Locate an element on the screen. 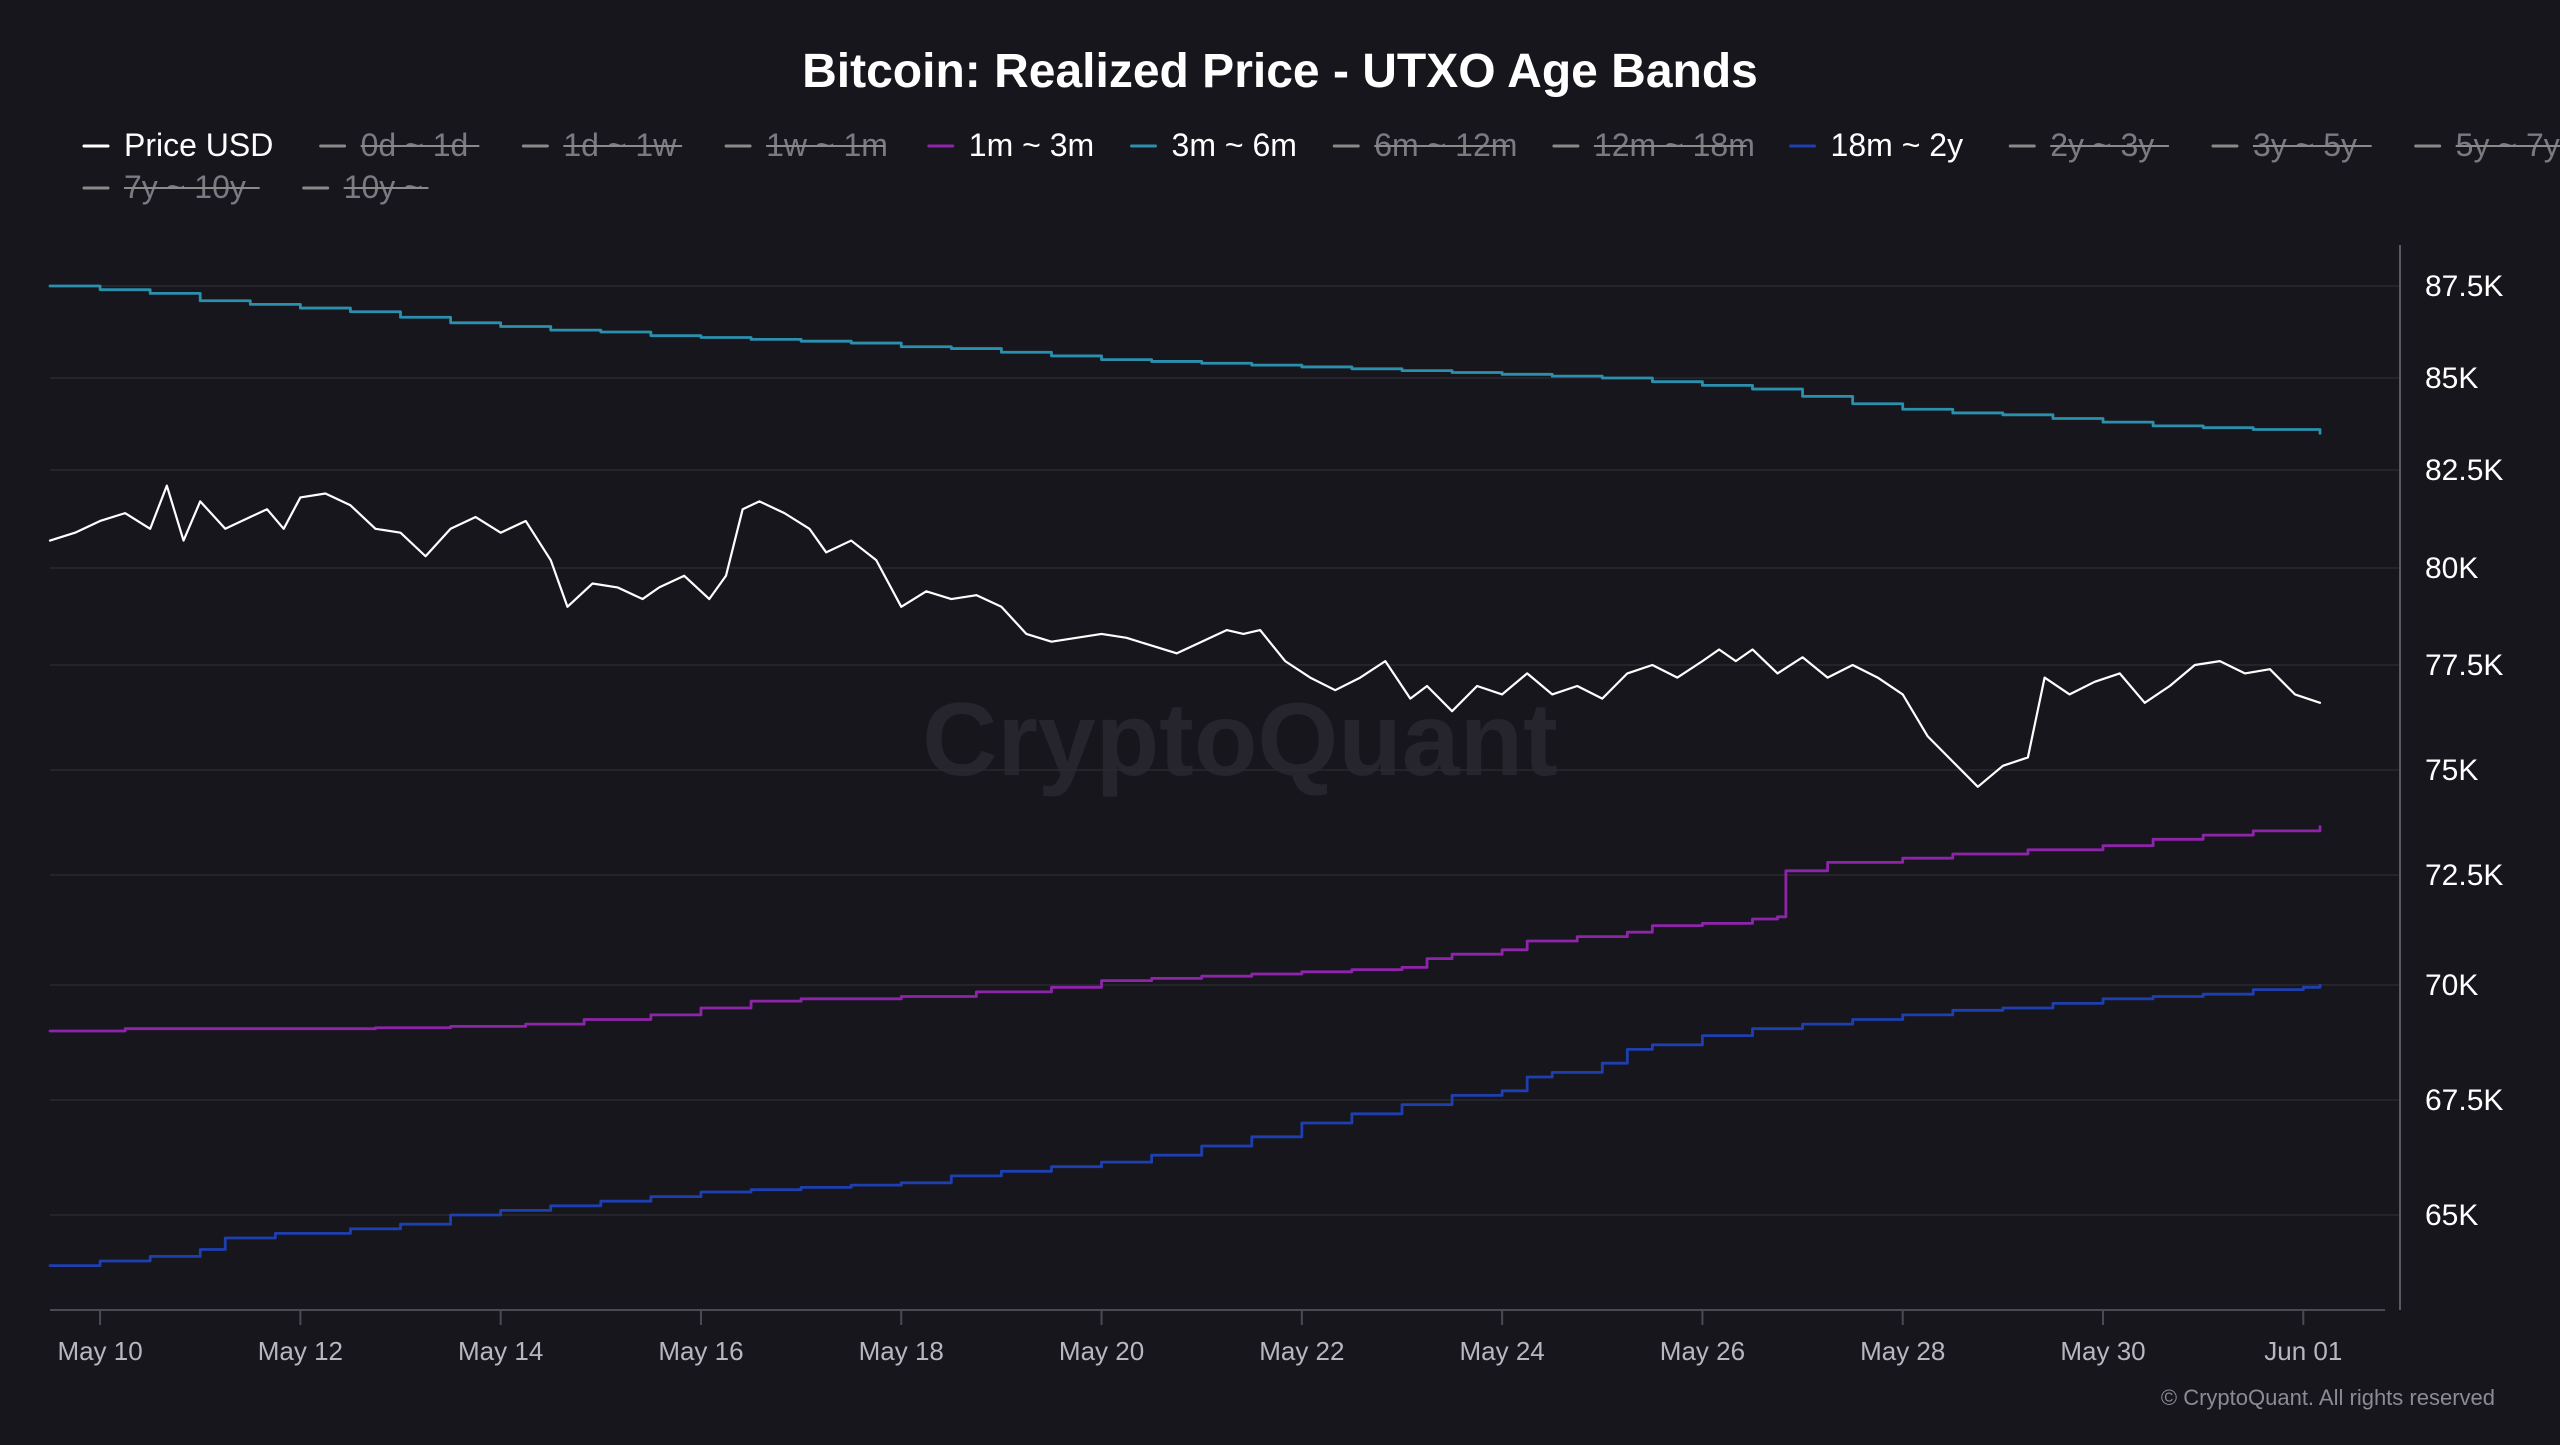 Image resolution: width=2560 pixels, height=1445 pixels. y-tick-label: 85K is located at coordinates (2451, 378).